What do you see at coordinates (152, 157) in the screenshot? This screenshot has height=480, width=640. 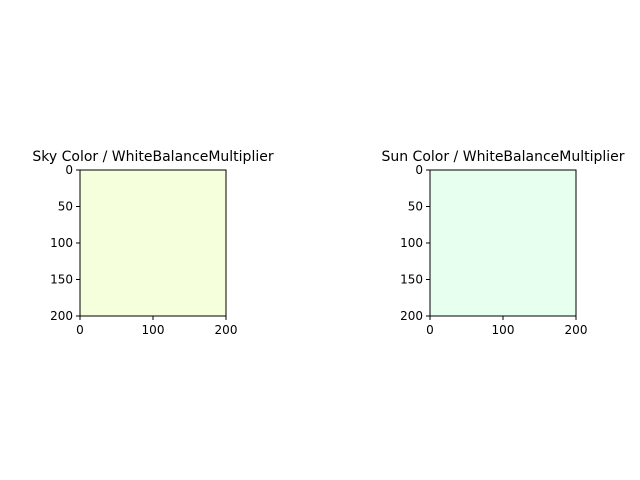 I see `subplot-title: Sky Color / WhiteBalanceMultiplier` at bounding box center [152, 157].